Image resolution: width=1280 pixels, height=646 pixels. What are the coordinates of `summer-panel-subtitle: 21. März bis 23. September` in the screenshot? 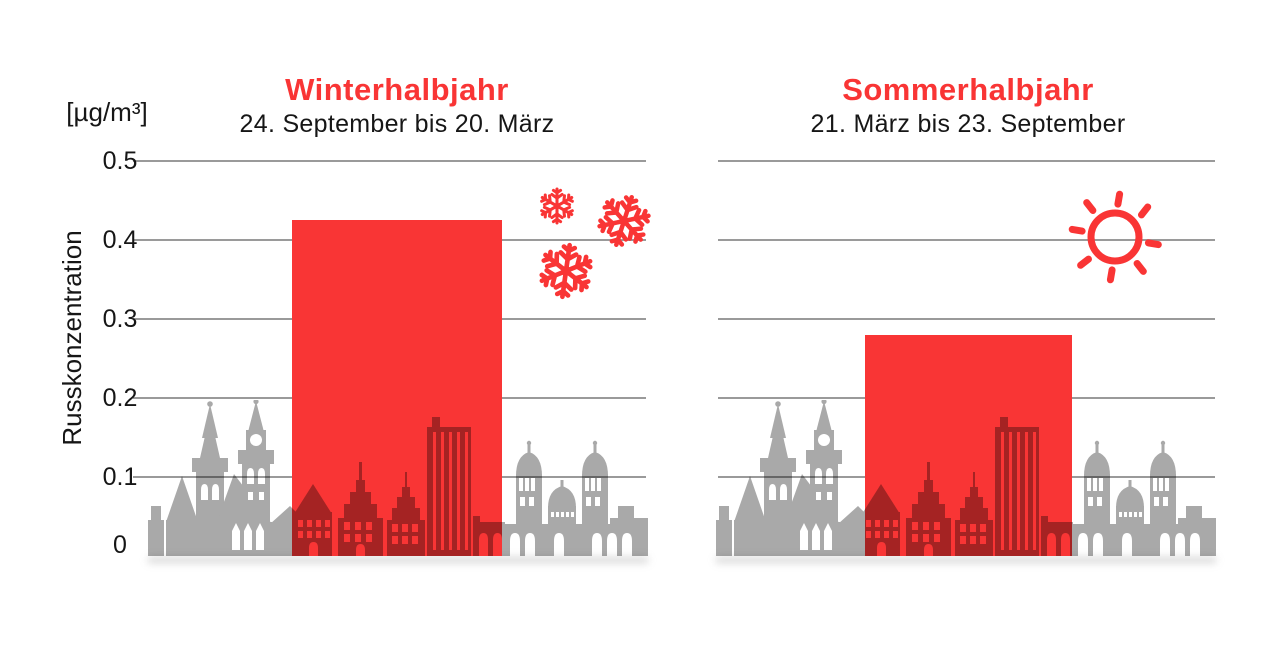 It's located at (968, 124).